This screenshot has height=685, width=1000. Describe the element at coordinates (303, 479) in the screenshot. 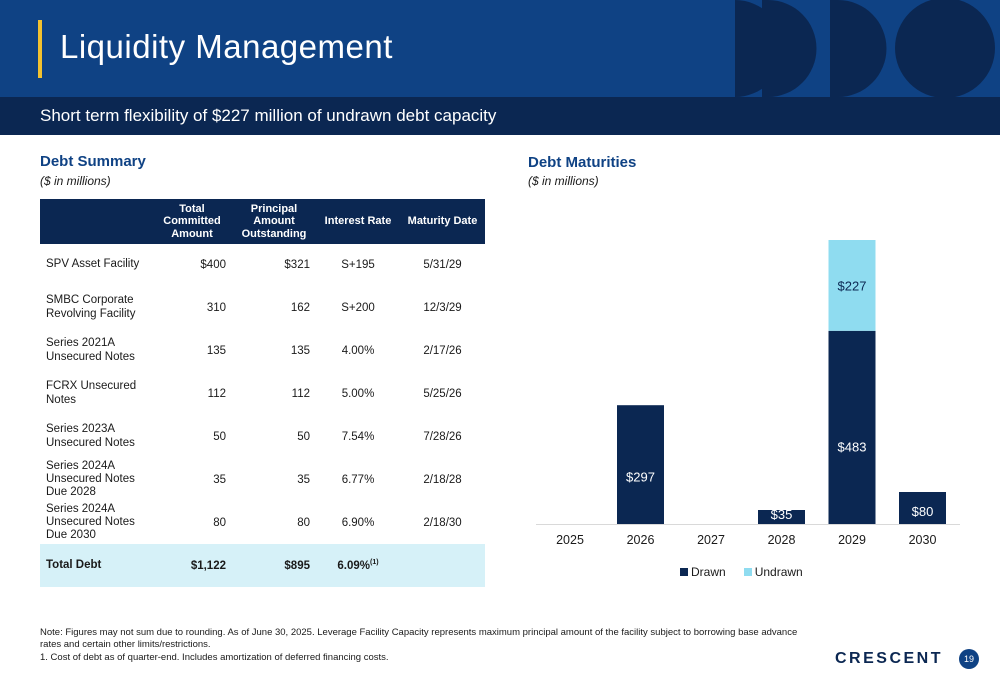

I see `outstanding-amount: 35` at that location.